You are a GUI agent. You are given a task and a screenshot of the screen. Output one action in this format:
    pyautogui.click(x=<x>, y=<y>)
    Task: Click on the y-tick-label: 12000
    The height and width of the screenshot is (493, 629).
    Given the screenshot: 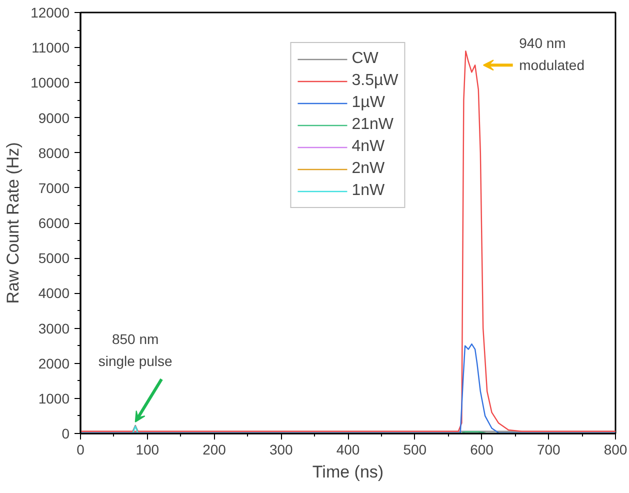 What is the action you would take?
    pyautogui.click(x=50, y=12)
    